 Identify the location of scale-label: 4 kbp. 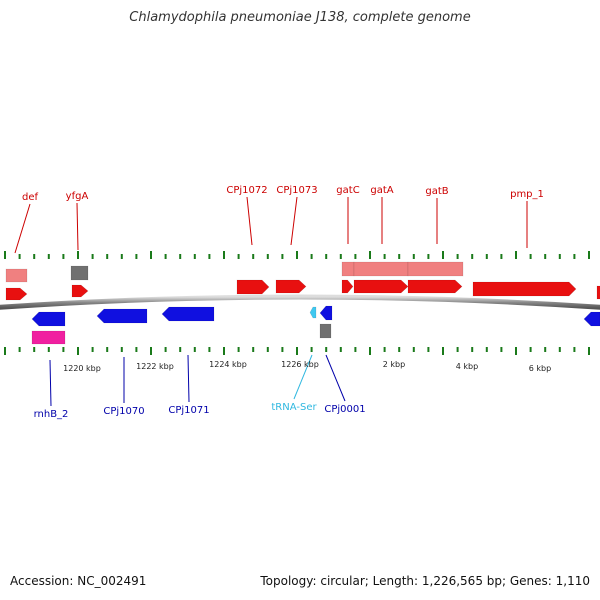
(467, 366).